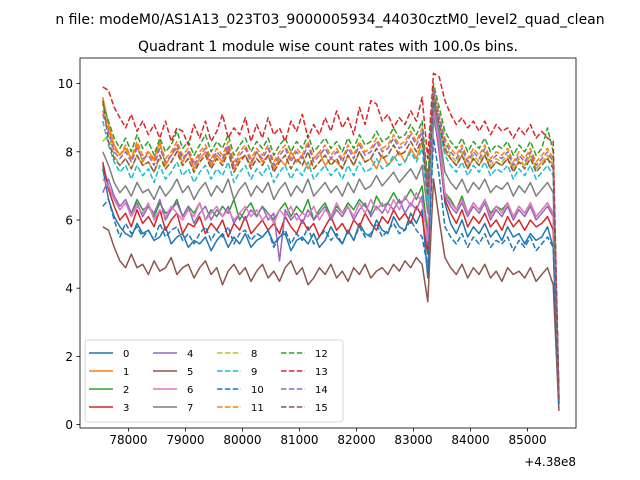  I want to click on legend-label-15: 15, so click(321, 408).